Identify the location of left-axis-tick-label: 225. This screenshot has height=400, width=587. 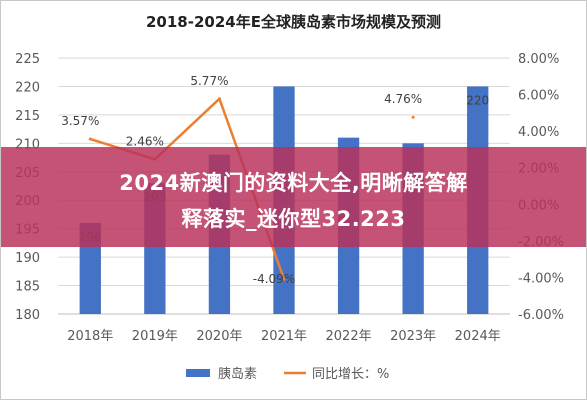
(27, 59).